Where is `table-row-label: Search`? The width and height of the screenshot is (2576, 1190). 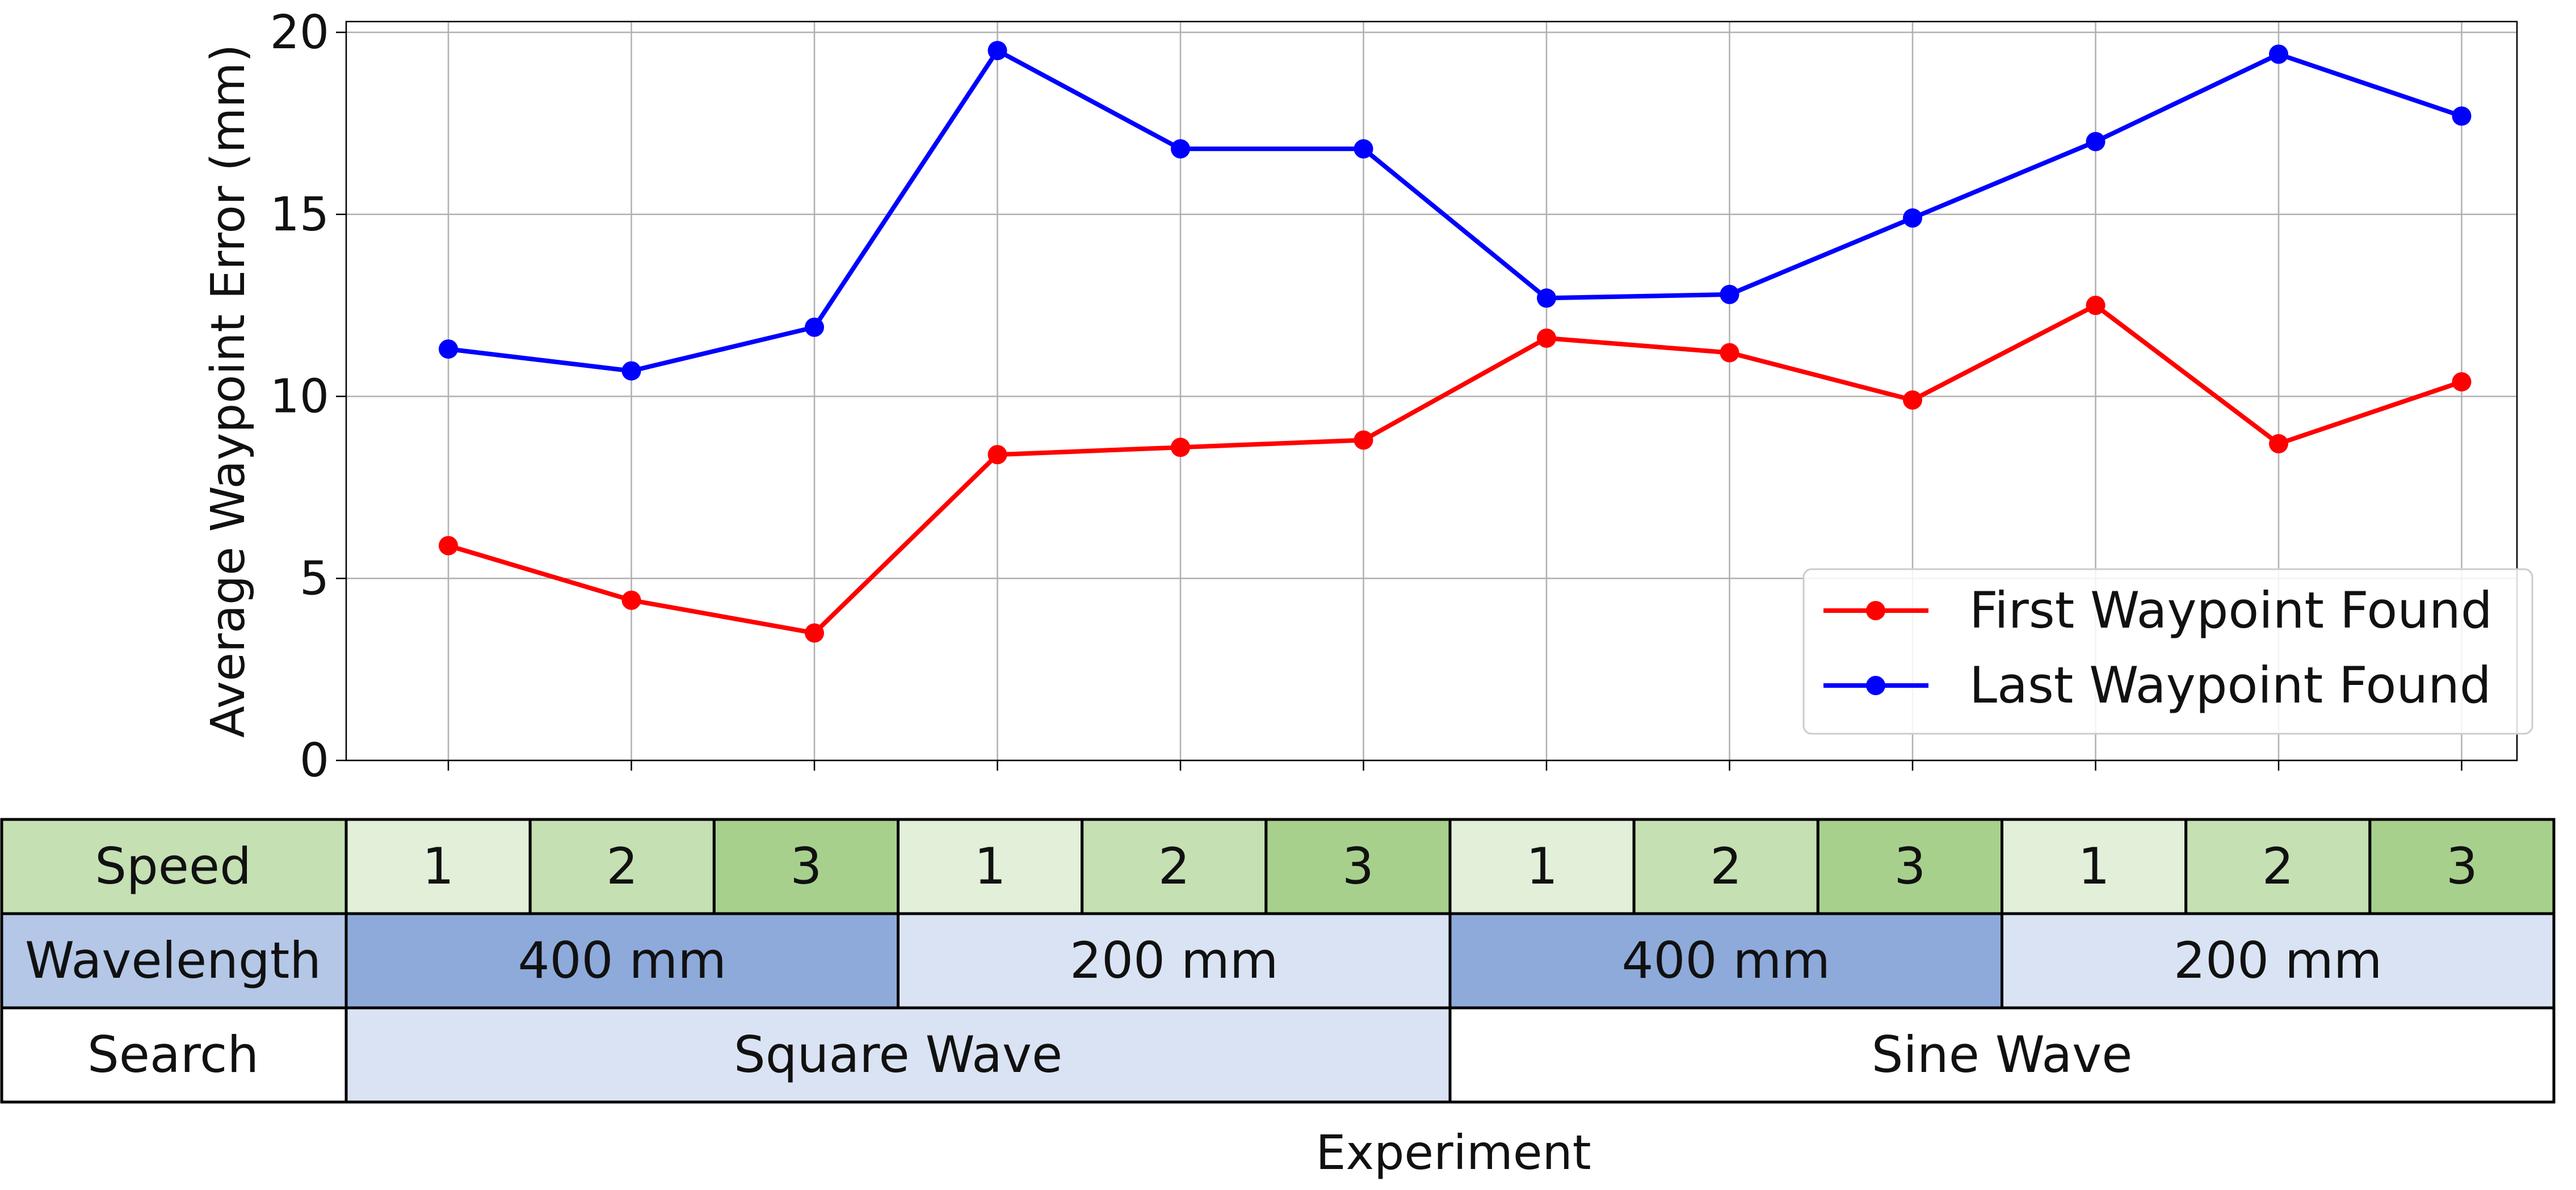
table-row-label: Search is located at coordinates (173, 1054).